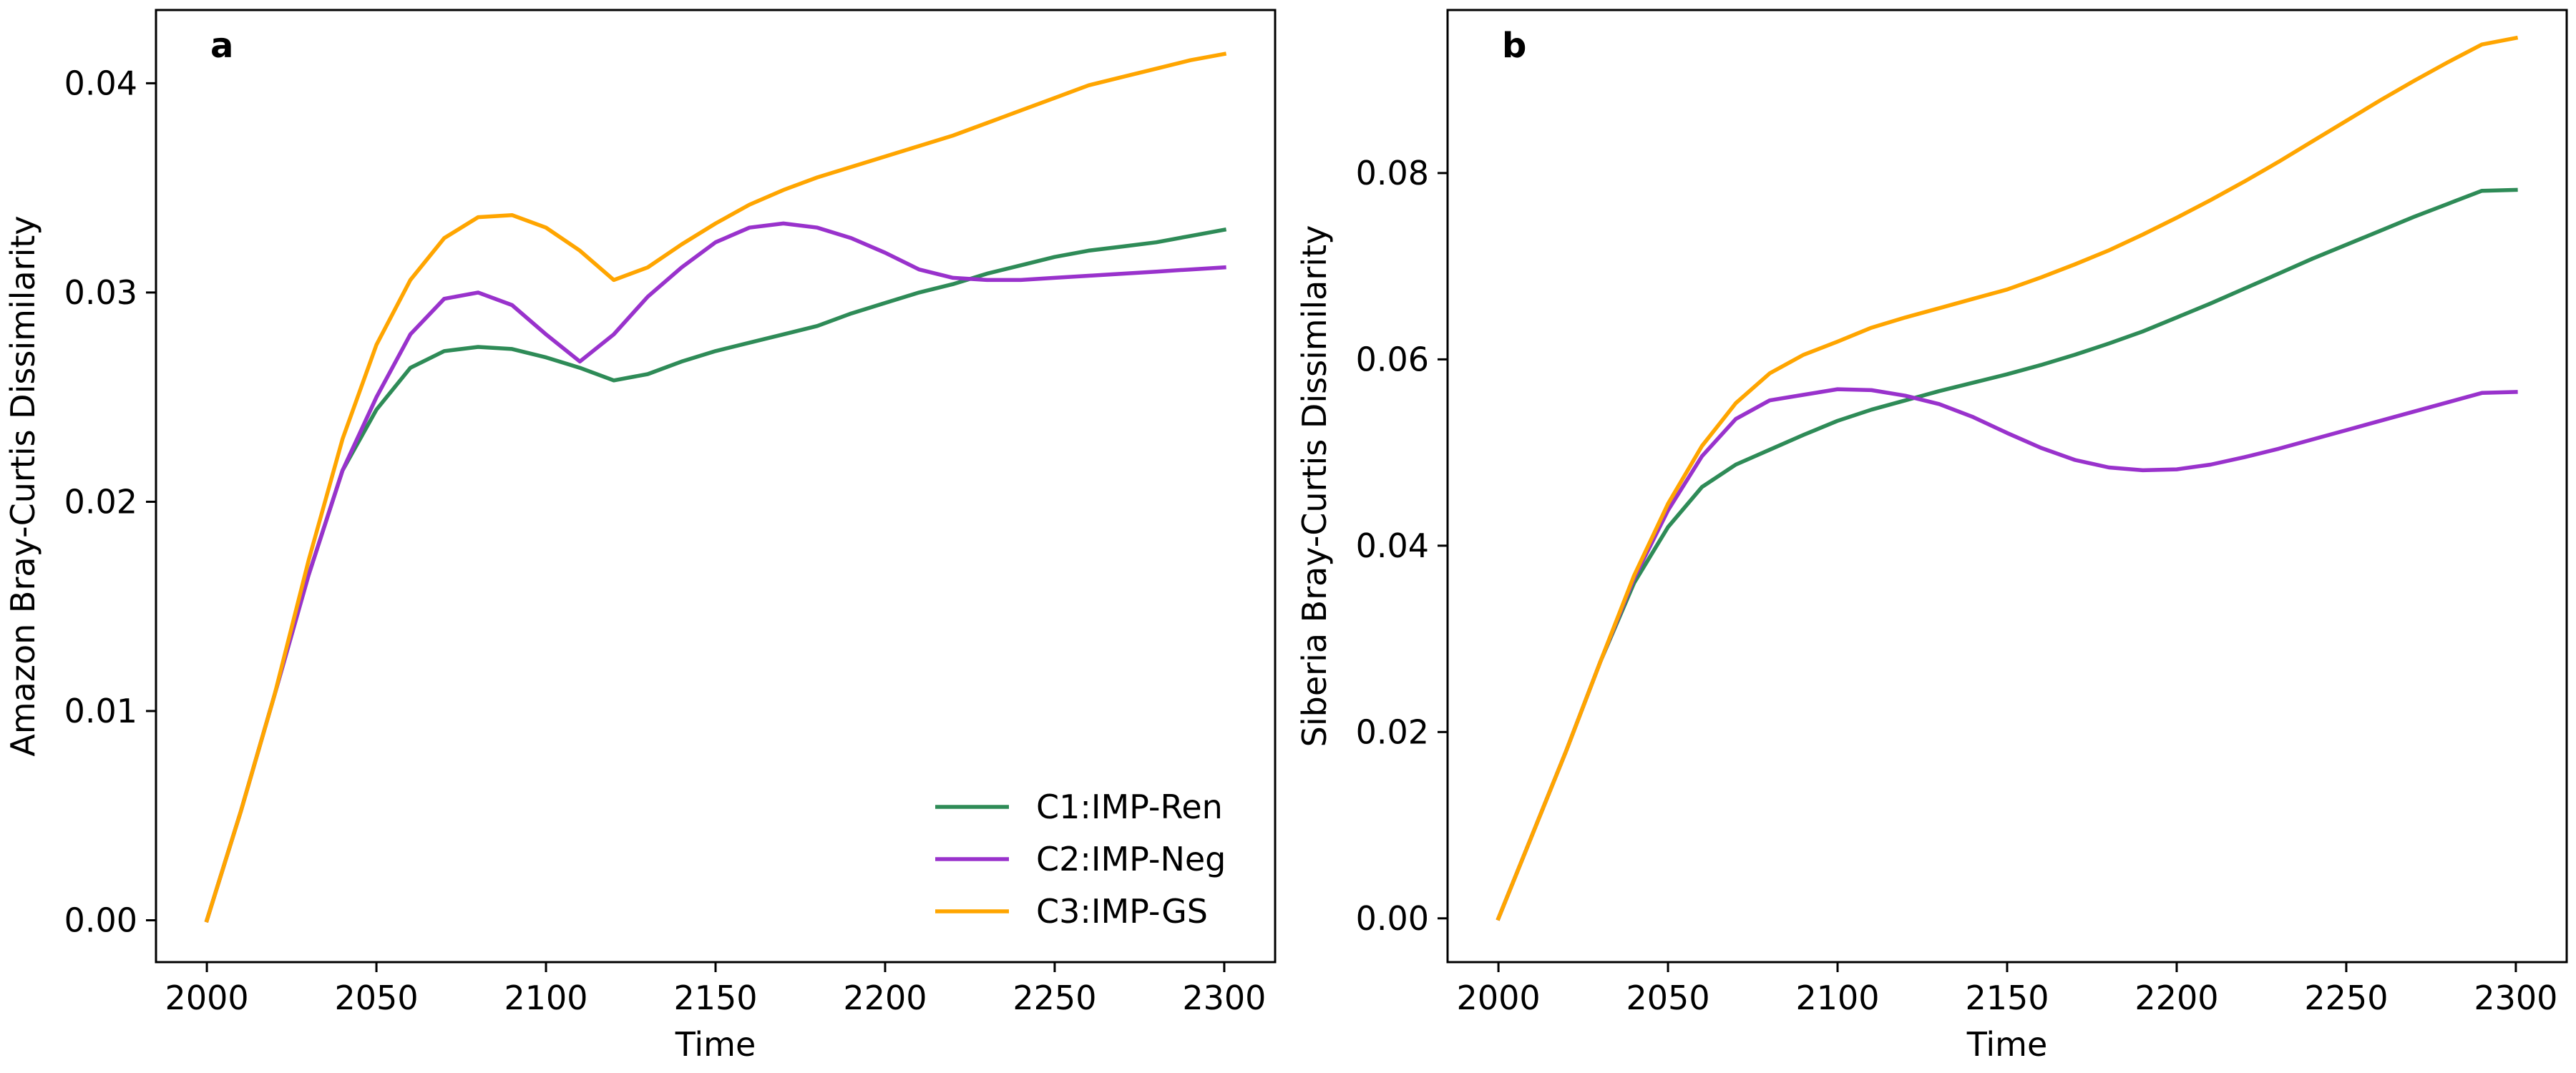 This screenshot has width=2576, height=1073. I want to click on panel-label: b, so click(1514, 46).